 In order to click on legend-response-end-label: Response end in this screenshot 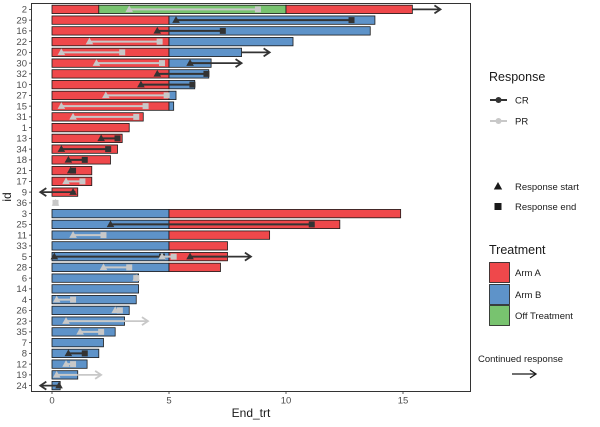, I will do `click(545, 207)`.